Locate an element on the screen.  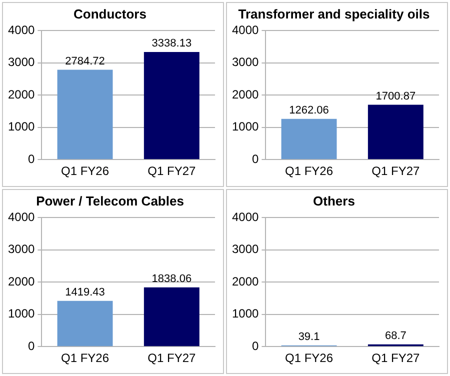
chart-title: Power / Telecom Cables is located at coordinates (110, 200).